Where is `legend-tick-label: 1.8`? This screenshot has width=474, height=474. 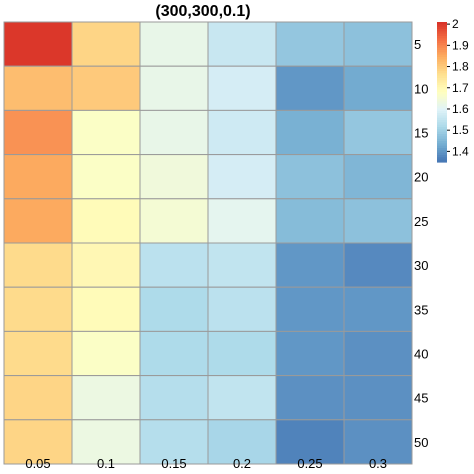
legend-tick-label: 1.8 is located at coordinates (460, 67).